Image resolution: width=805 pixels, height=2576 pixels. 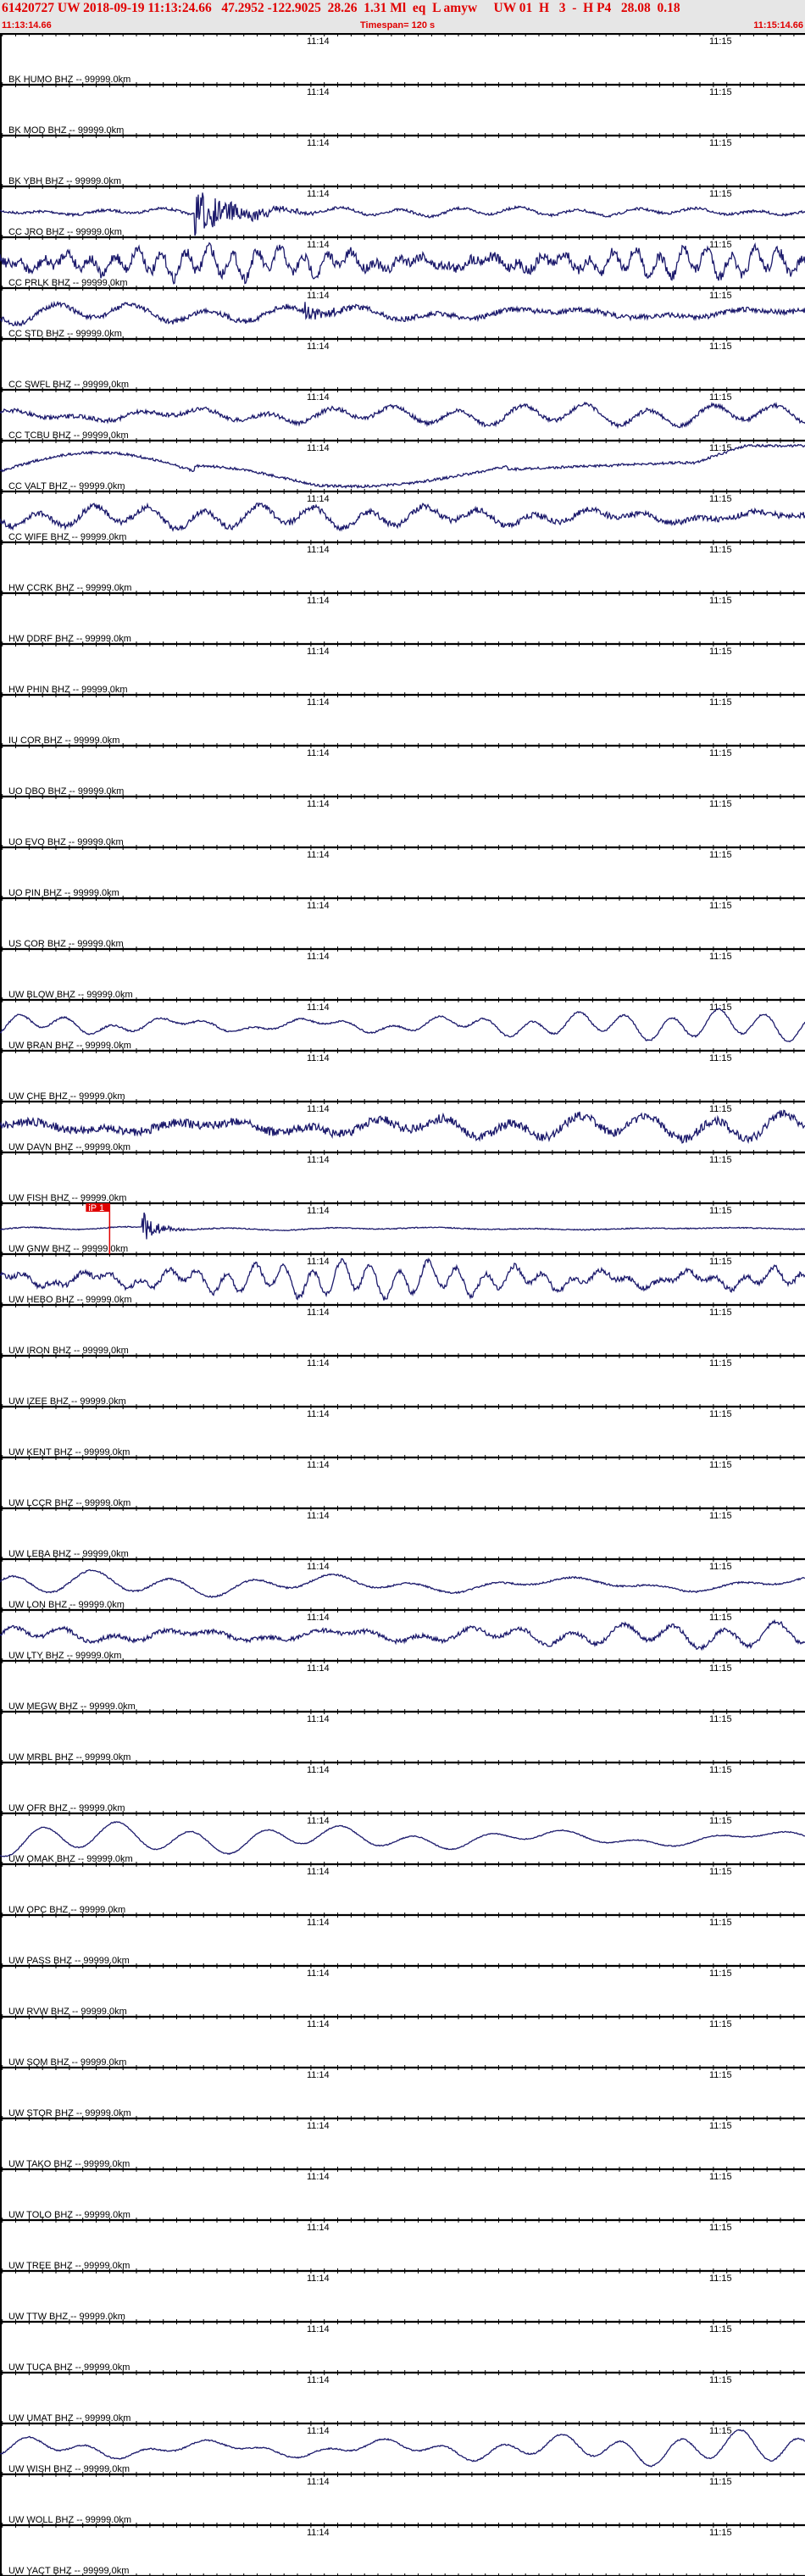 I want to click on channel-label: UW BRAN BHZ -- 99999.0km, so click(x=69, y=1046).